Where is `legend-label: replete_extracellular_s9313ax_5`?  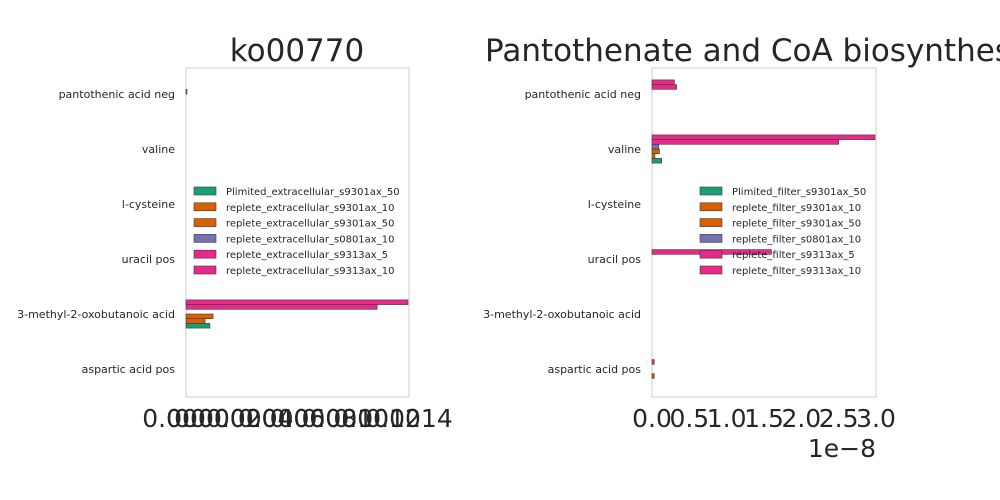
legend-label: replete_extracellular_s9313ax_5 is located at coordinates (307, 255).